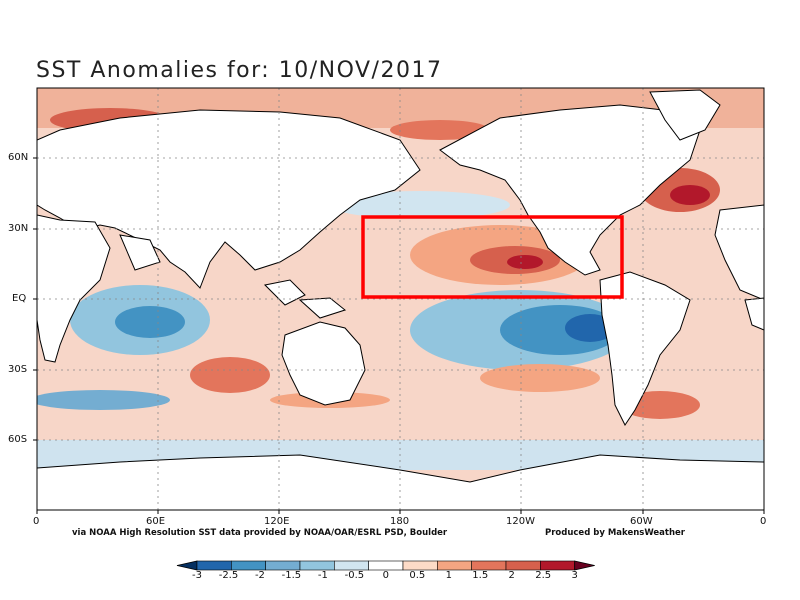 This screenshot has width=800, height=600. I want to click on lat-label-30n: 30N, so click(18, 228).